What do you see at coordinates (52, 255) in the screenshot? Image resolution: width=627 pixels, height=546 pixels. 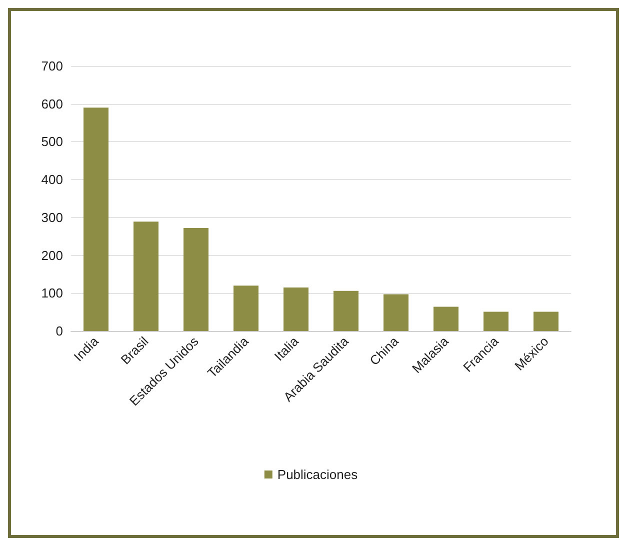 I see `y-tick-label: 200` at bounding box center [52, 255].